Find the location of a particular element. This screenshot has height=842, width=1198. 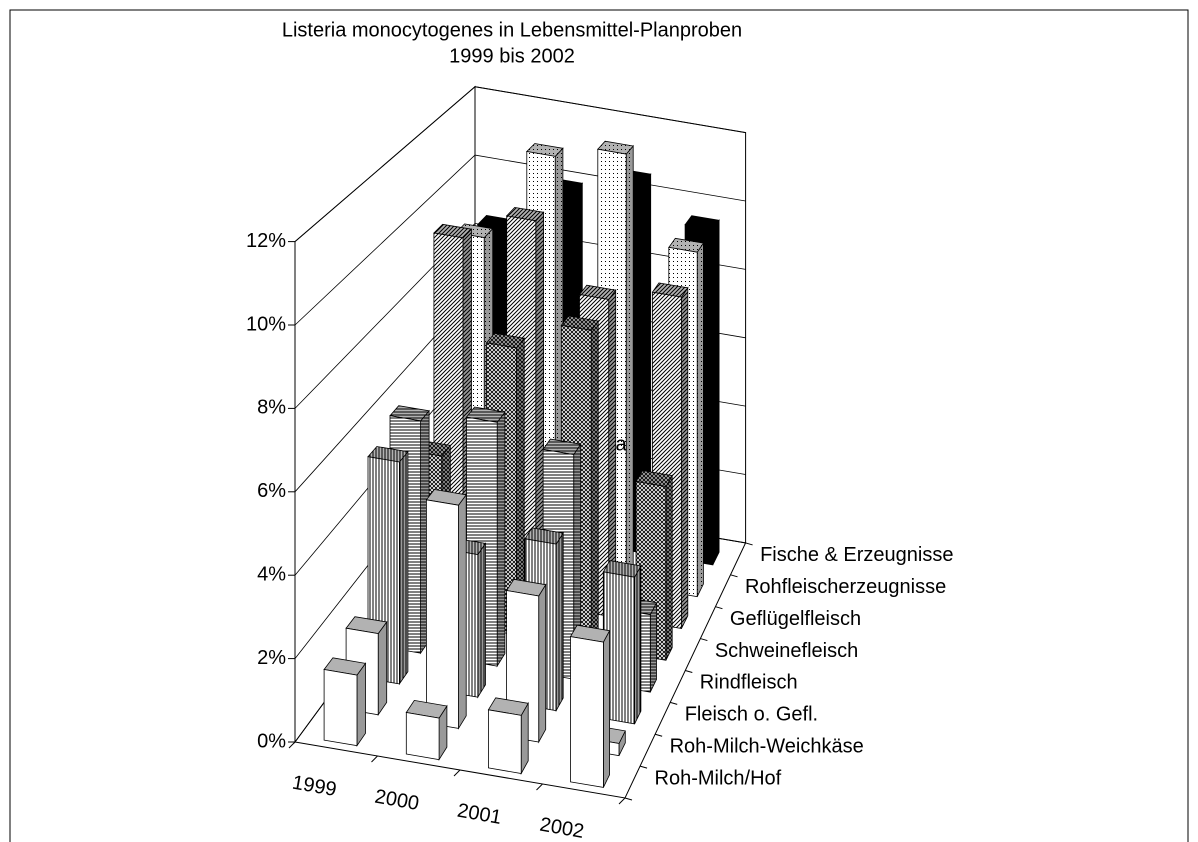

legend-label: Roh-Milch-Weichkäse is located at coordinates (767, 746).